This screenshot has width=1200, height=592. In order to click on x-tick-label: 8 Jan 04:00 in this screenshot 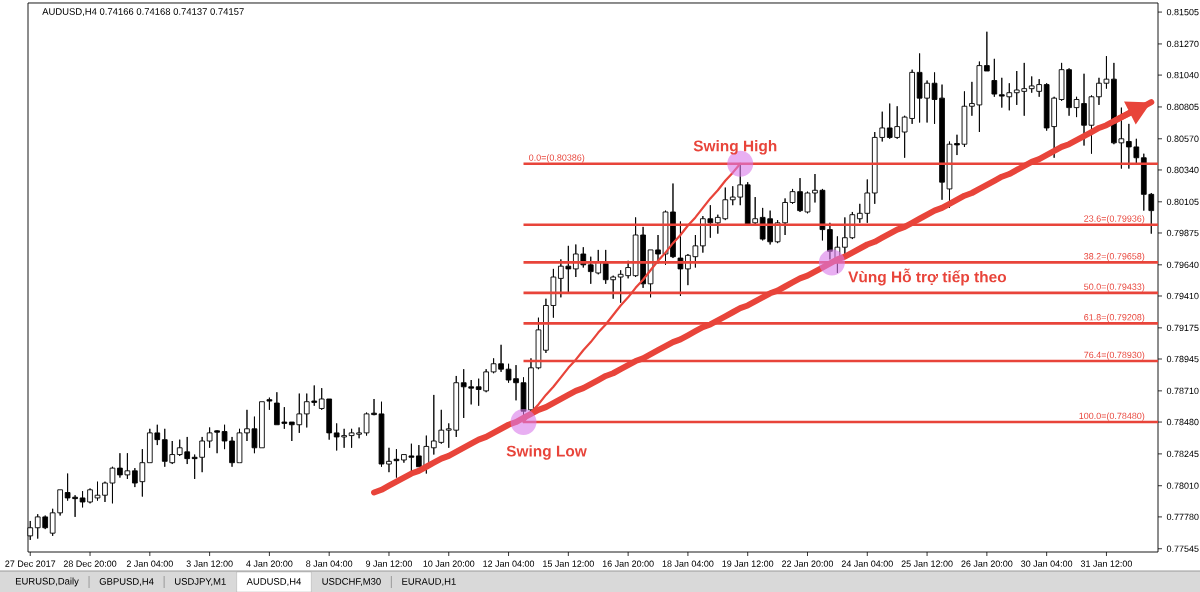, I will do `click(329, 563)`.